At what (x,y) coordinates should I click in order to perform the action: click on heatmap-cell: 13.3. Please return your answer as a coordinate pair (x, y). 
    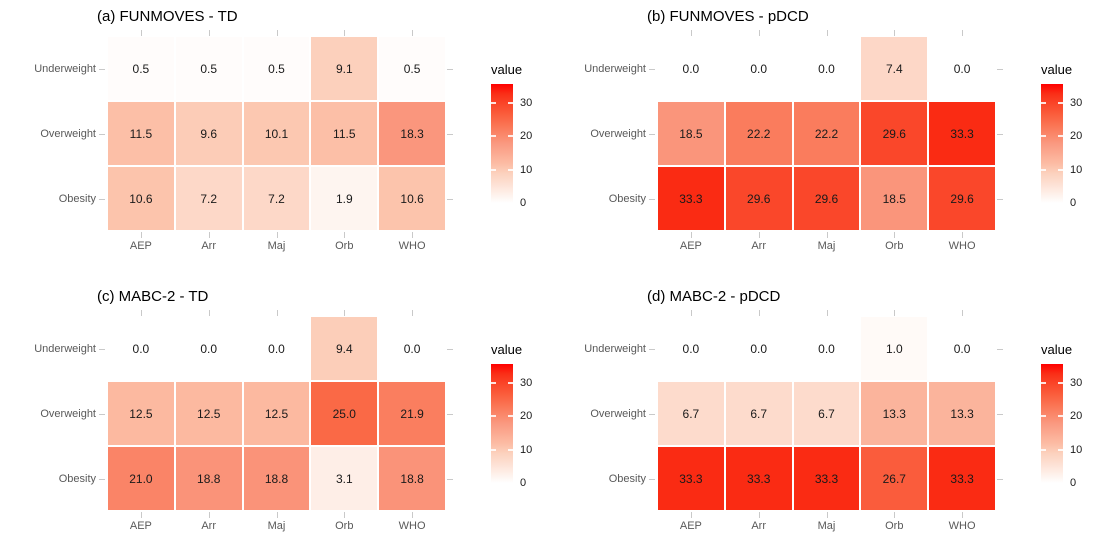
    Looking at the image, I should click on (894, 413).